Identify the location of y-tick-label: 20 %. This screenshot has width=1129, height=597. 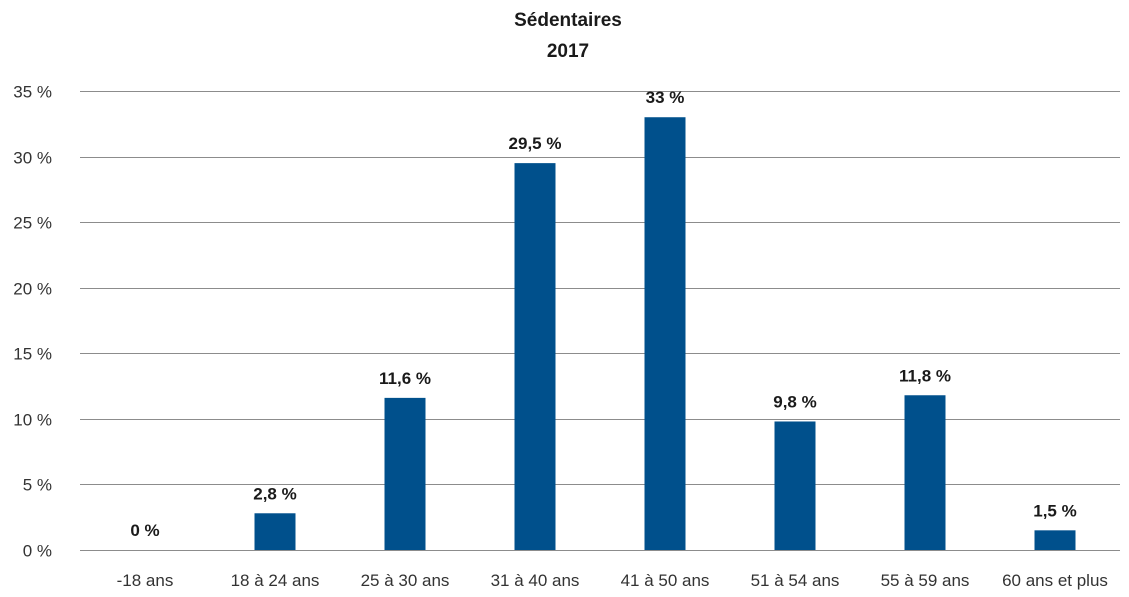
(32, 289).